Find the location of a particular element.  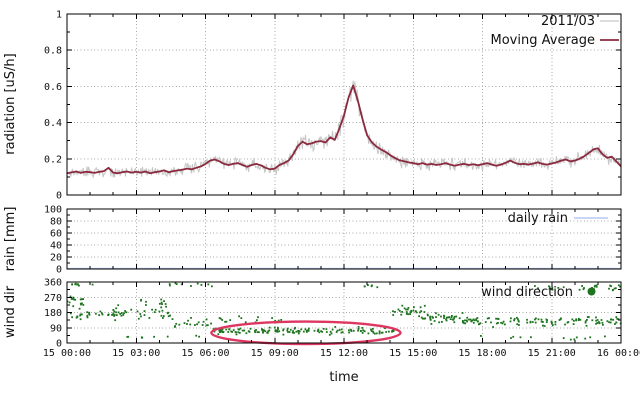

y-tick-label: 80 is located at coordinates (56, 222).